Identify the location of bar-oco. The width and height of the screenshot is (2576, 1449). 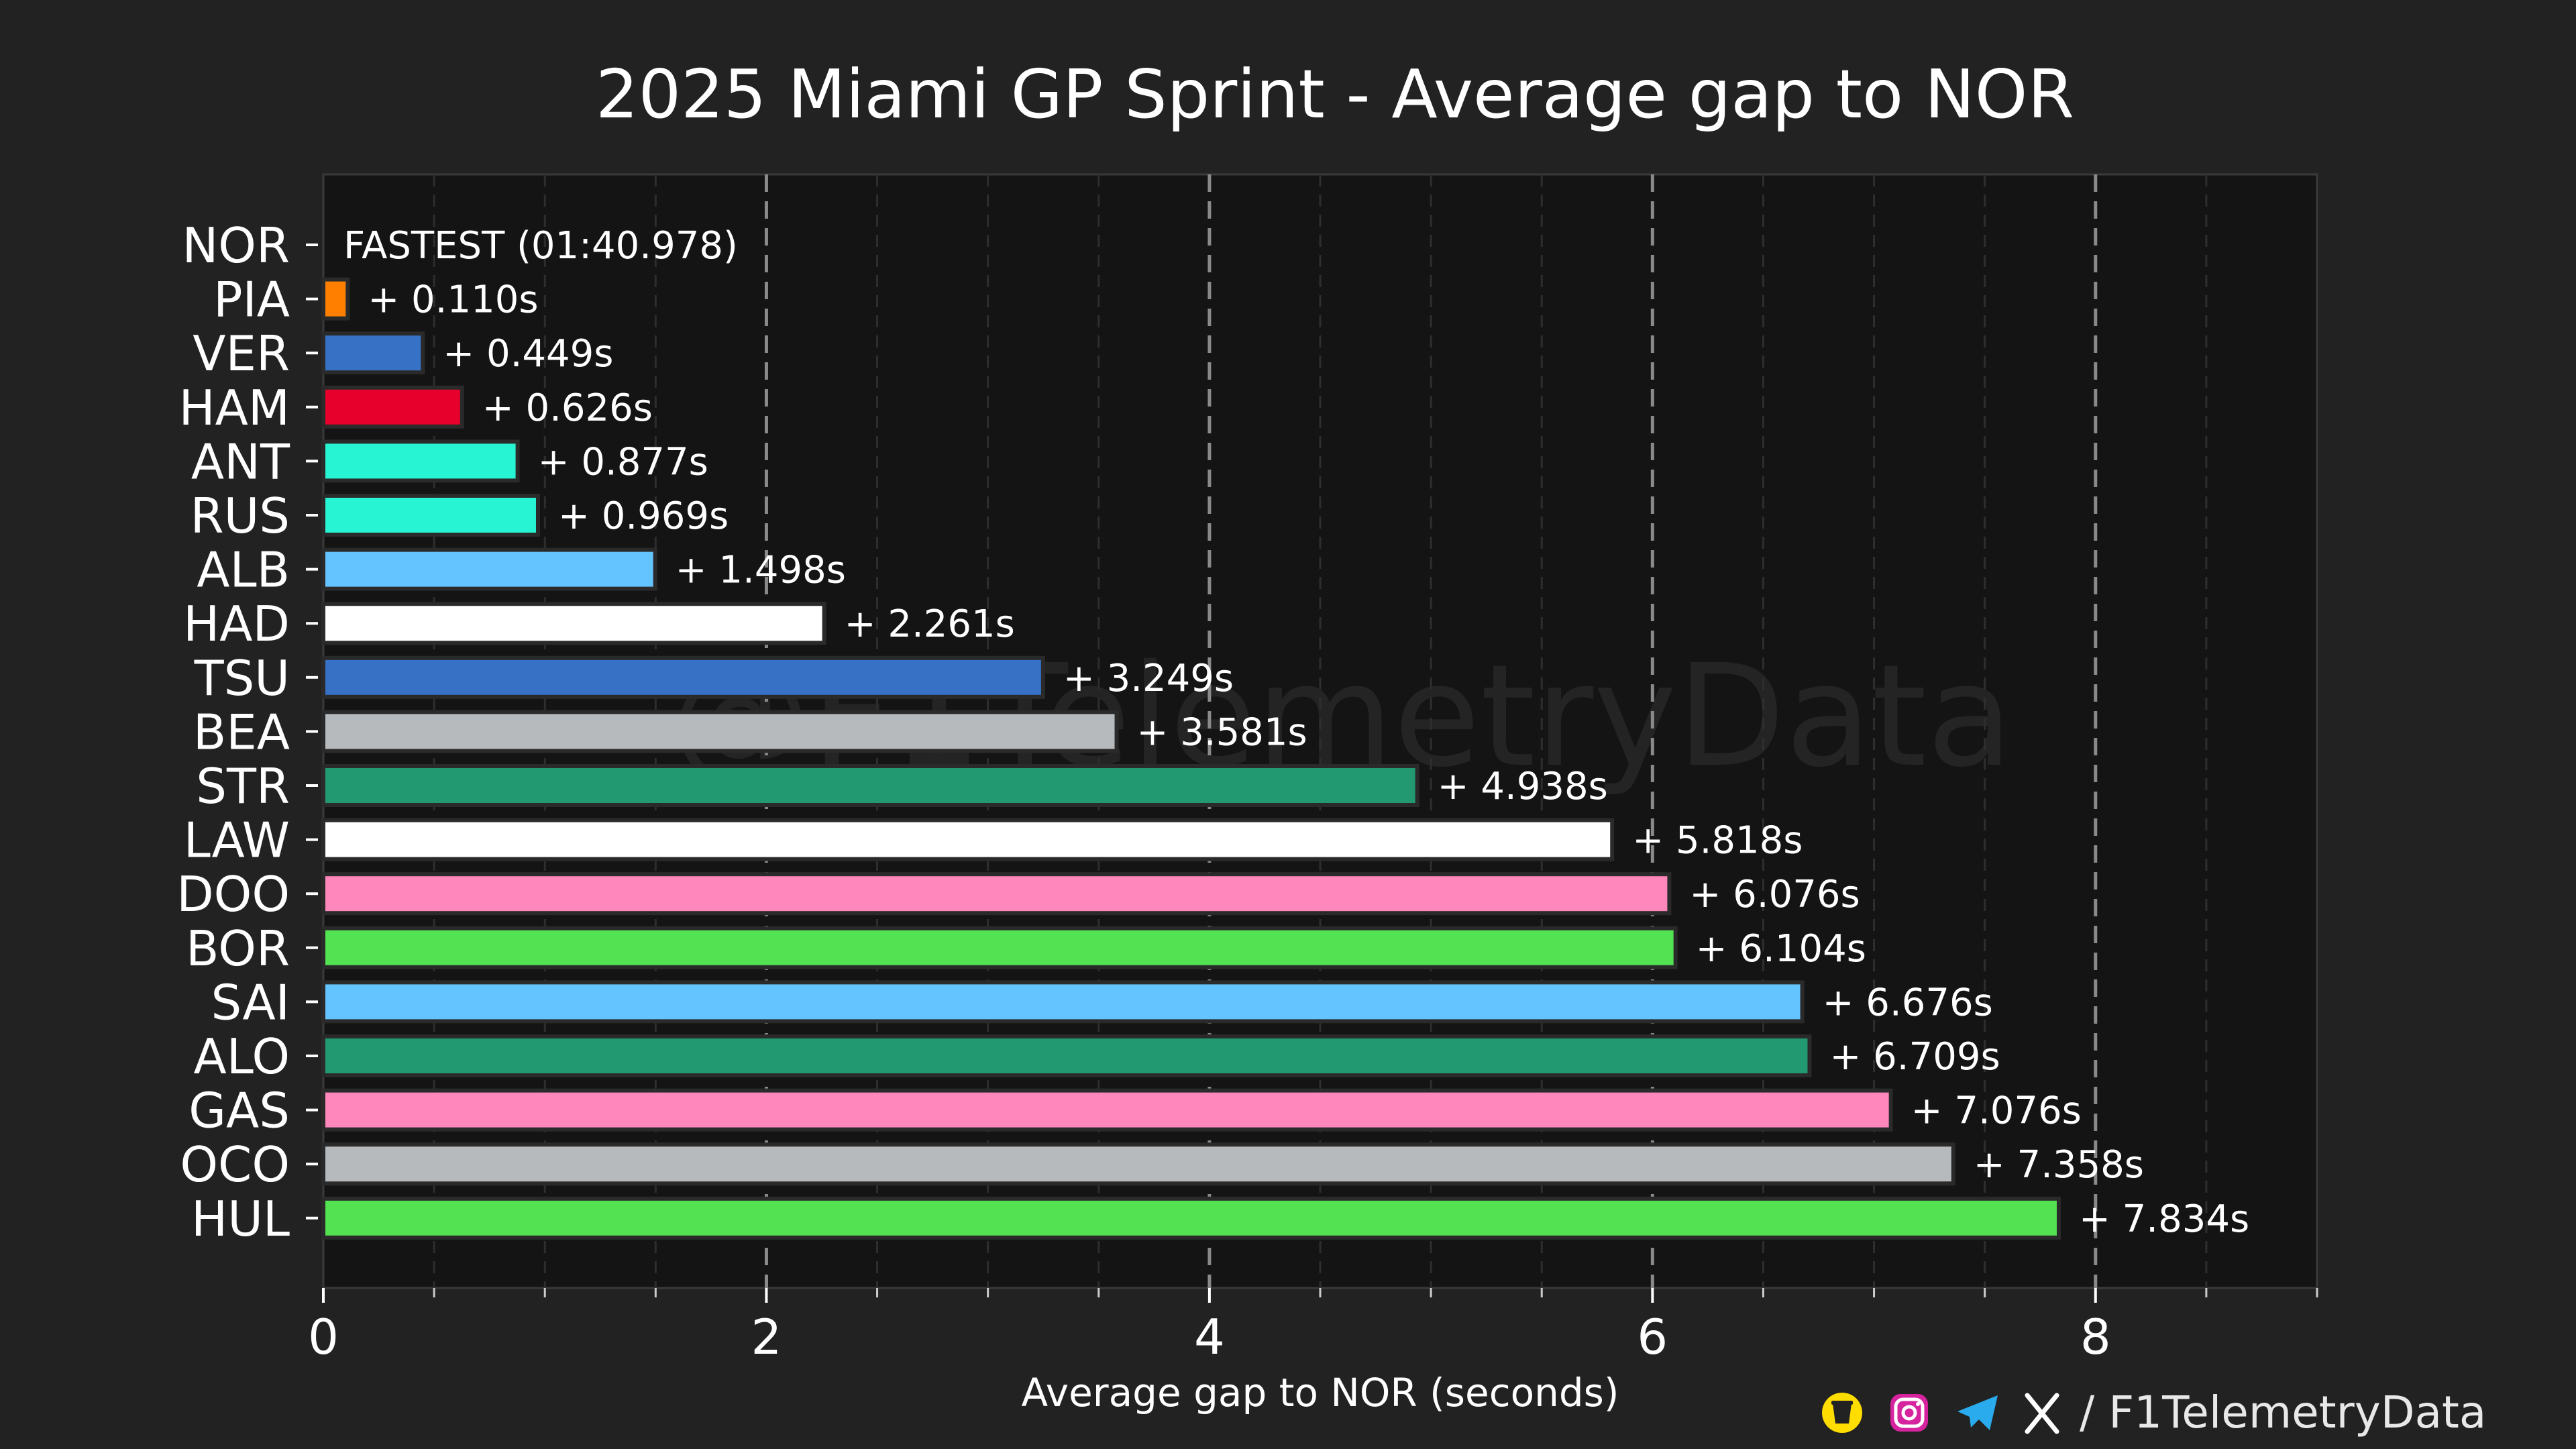
(1138, 1164).